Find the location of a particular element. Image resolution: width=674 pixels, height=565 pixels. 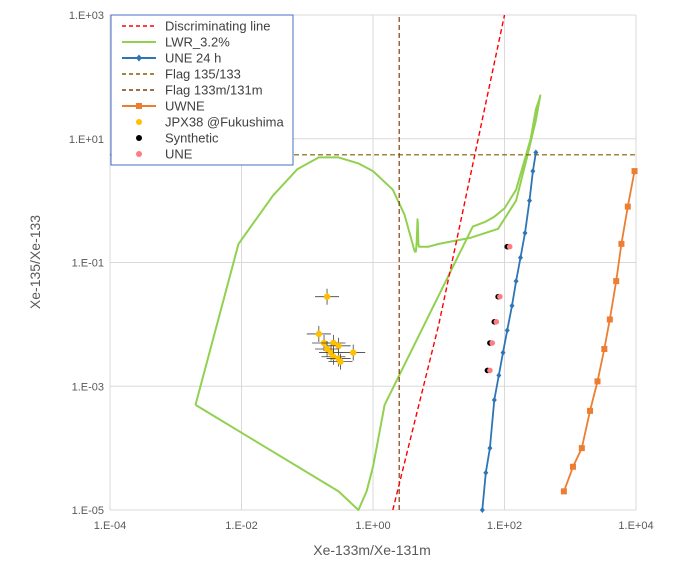

y-tick-label: 1.E+01 is located at coordinates (86, 140).